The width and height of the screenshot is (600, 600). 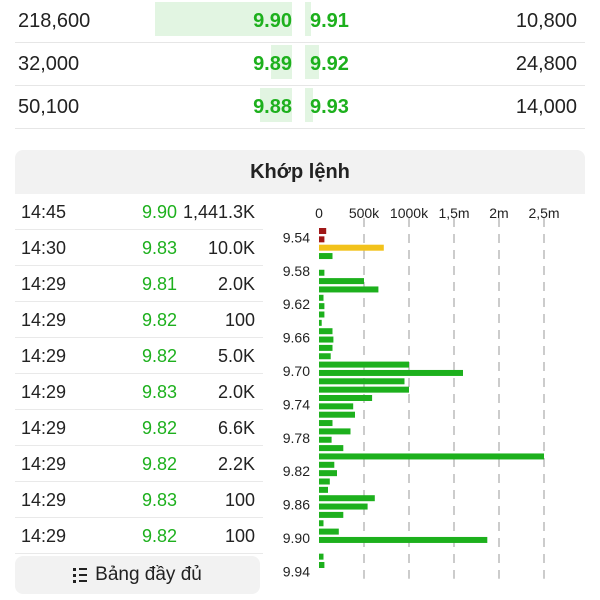 What do you see at coordinates (296, 571) in the screenshot?
I see `y-tick-label: 9.94` at bounding box center [296, 571].